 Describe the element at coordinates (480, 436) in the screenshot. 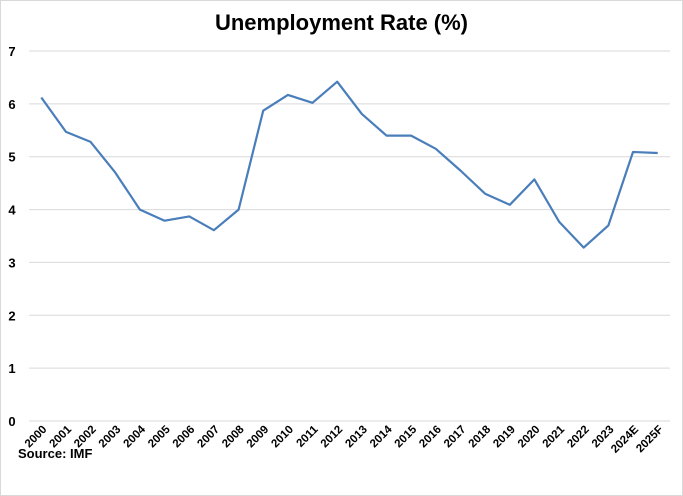

I see `x-tick-label: 2018` at that location.